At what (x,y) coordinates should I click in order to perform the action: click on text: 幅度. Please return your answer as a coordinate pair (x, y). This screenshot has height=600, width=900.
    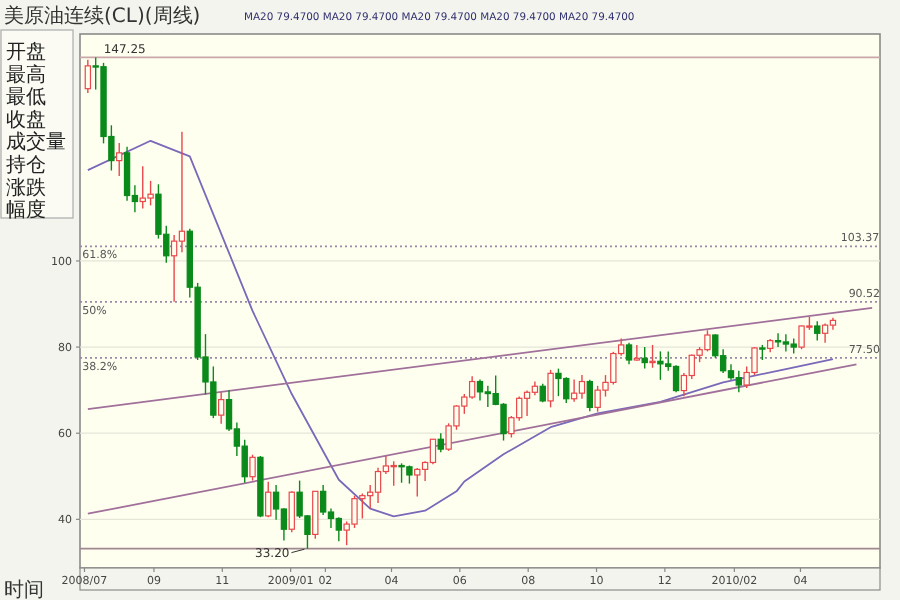
    Looking at the image, I should click on (26, 210).